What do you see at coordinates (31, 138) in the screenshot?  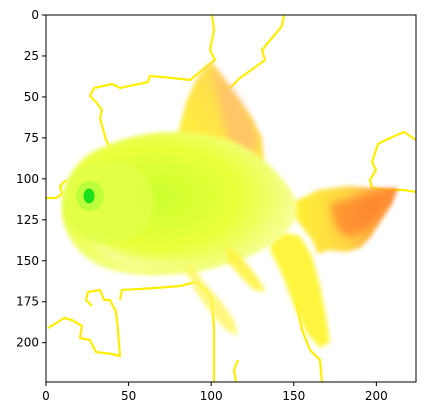 I see `y-tick-label: 75` at bounding box center [31, 138].